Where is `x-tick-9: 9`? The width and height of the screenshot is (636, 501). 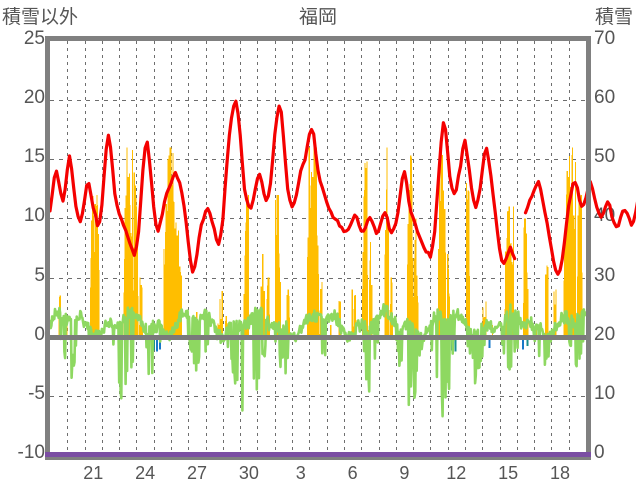
x-tick-9: 9 is located at coordinates (404, 473).